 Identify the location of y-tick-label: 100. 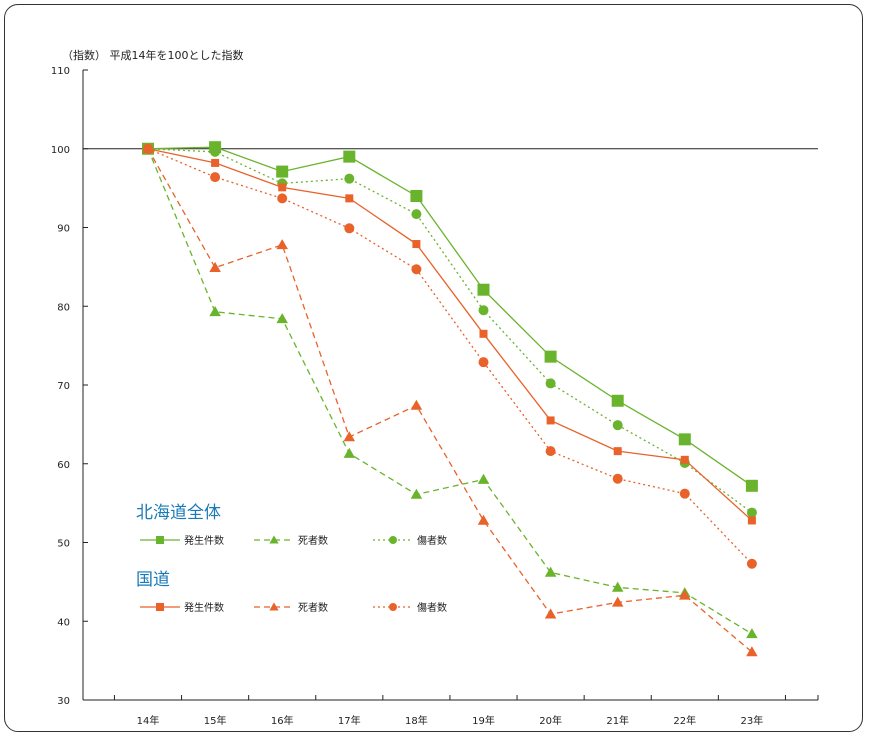
(60, 150).